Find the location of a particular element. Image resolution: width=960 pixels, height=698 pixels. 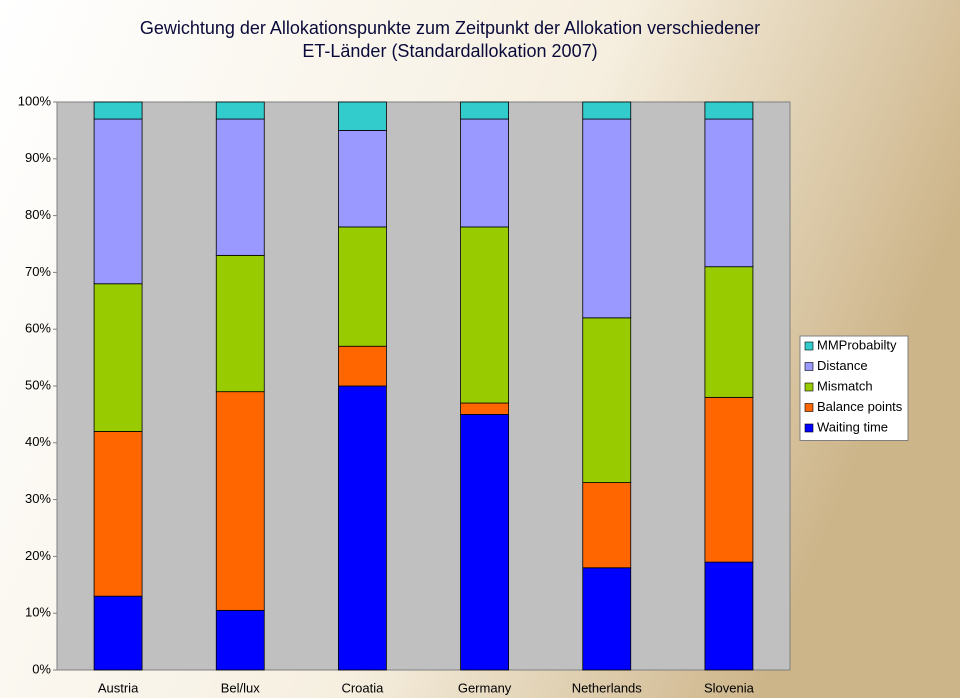

y-tick-label: 60% is located at coordinates (38, 328).